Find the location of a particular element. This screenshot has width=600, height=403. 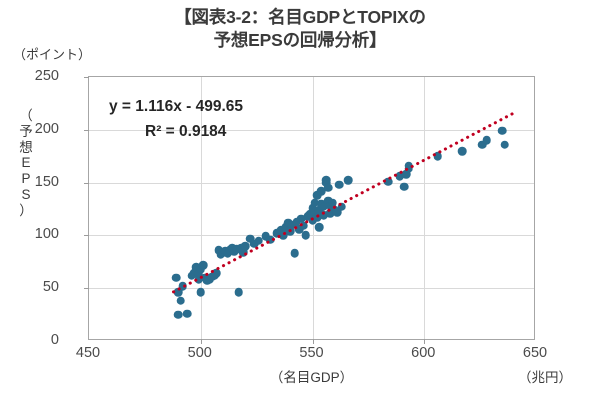

y-axis-title-char: P is located at coordinates (26, 179).